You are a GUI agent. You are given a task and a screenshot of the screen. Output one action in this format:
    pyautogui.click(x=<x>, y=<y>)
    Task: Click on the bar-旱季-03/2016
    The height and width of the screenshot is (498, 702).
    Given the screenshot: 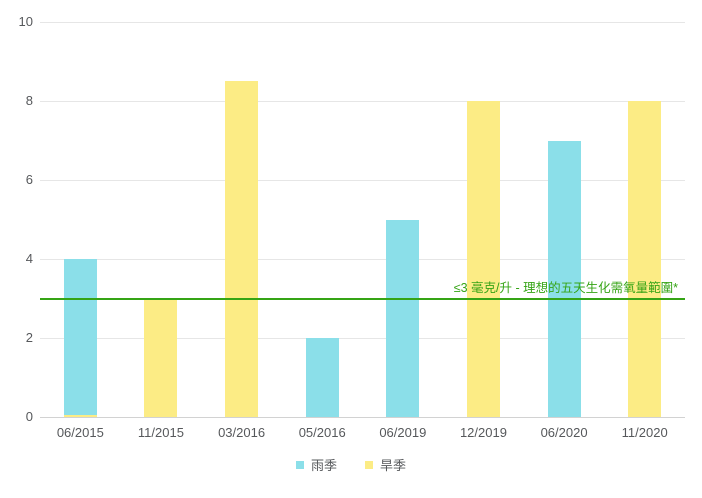 What is the action you would take?
    pyautogui.click(x=242, y=249)
    